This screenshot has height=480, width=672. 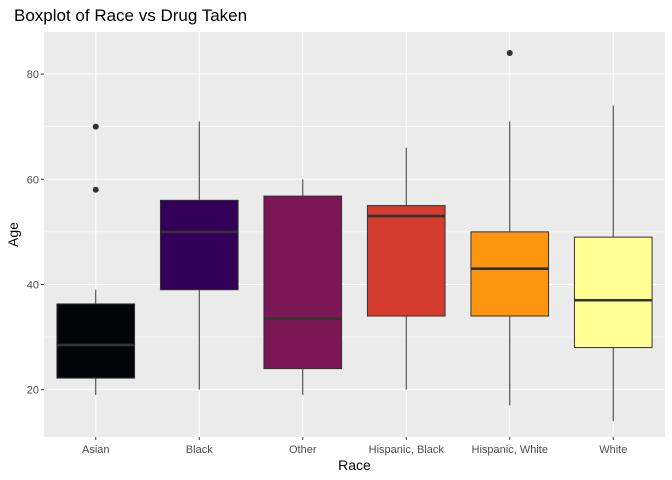 I want to click on chart-title: Boxplot of Race vs Drug Taken, so click(x=130, y=15).